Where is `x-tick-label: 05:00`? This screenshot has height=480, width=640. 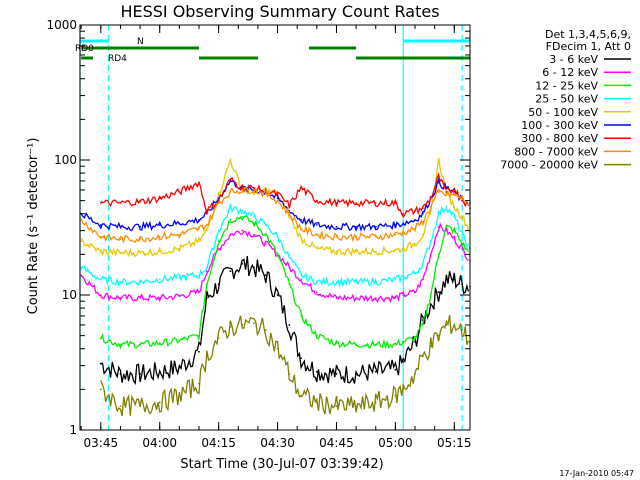
x-tick-label: 05:00 is located at coordinates (395, 443).